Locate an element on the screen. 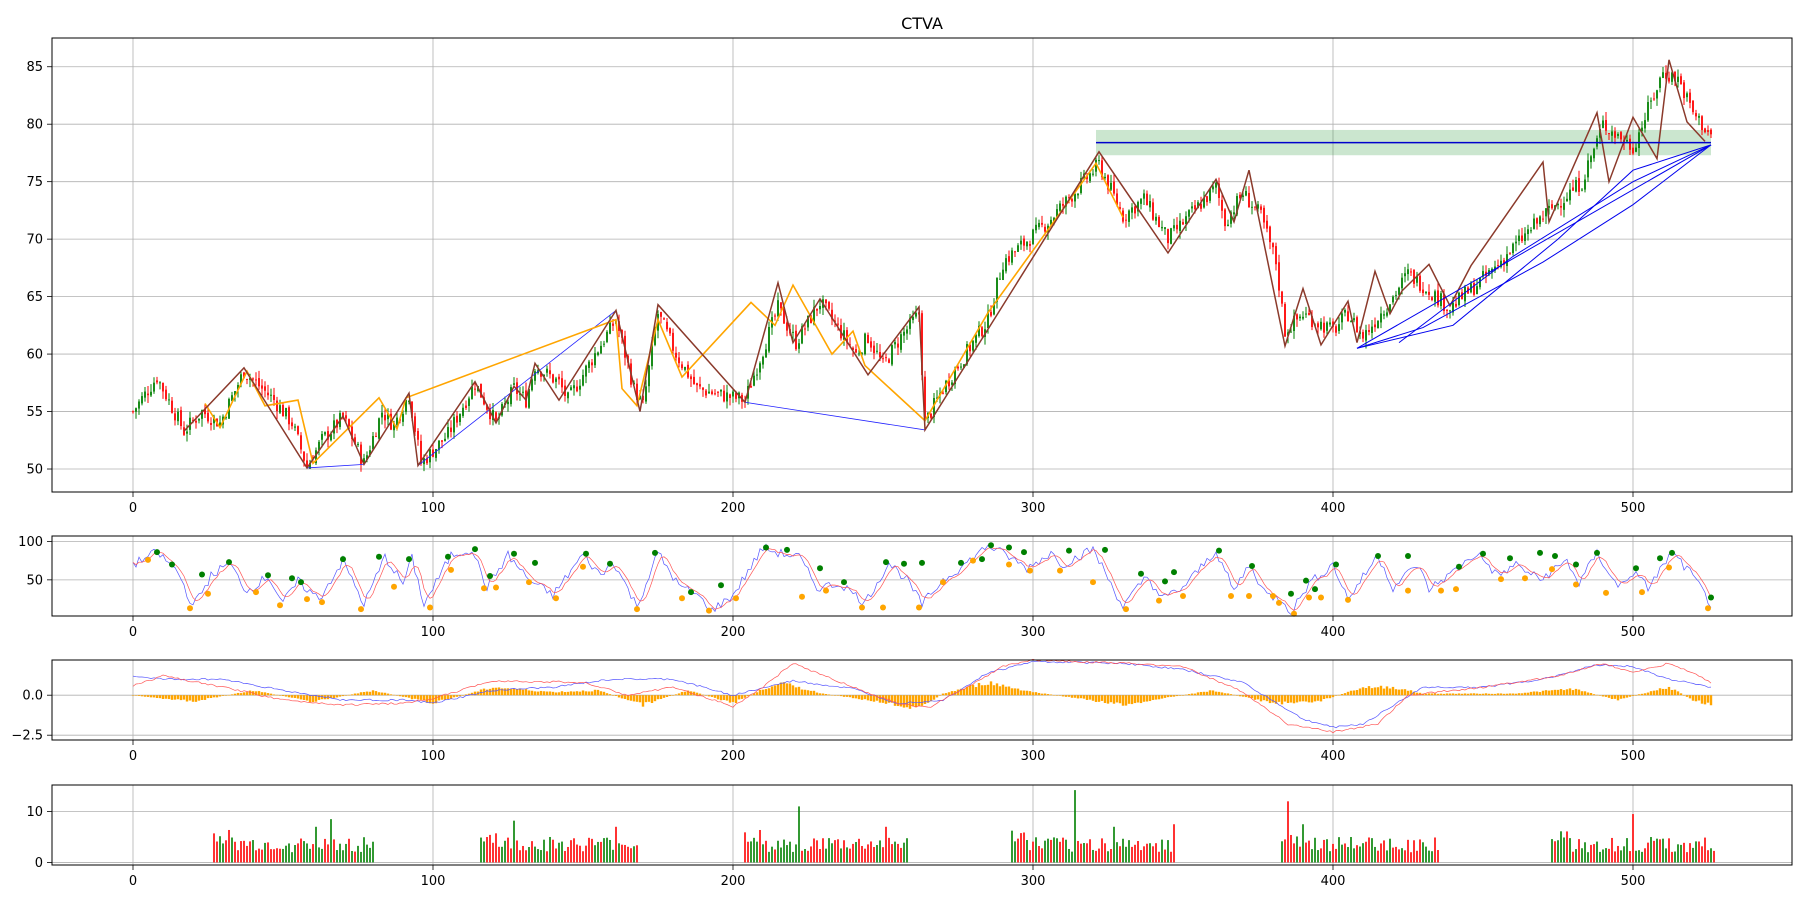  price-y-tick-label: 55 is located at coordinates (34, 412).